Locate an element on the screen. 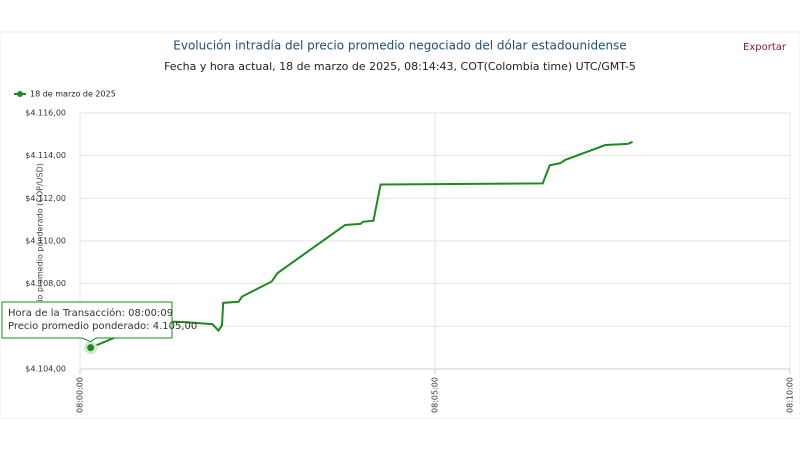  tooltip-box is located at coordinates (87, 322).